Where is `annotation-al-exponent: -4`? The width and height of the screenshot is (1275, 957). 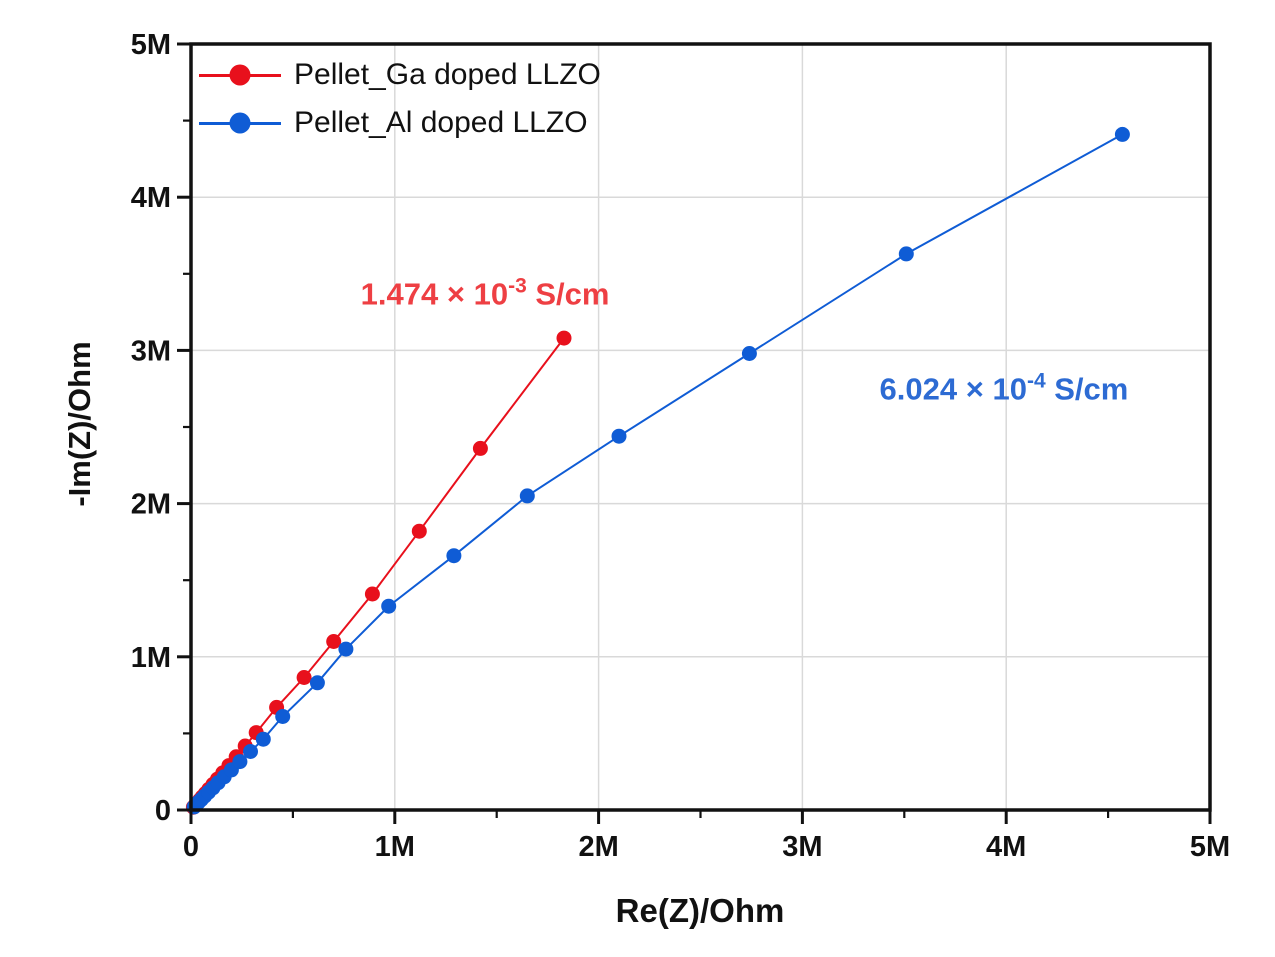 annotation-al-exponent: -4 is located at coordinates (1036, 381).